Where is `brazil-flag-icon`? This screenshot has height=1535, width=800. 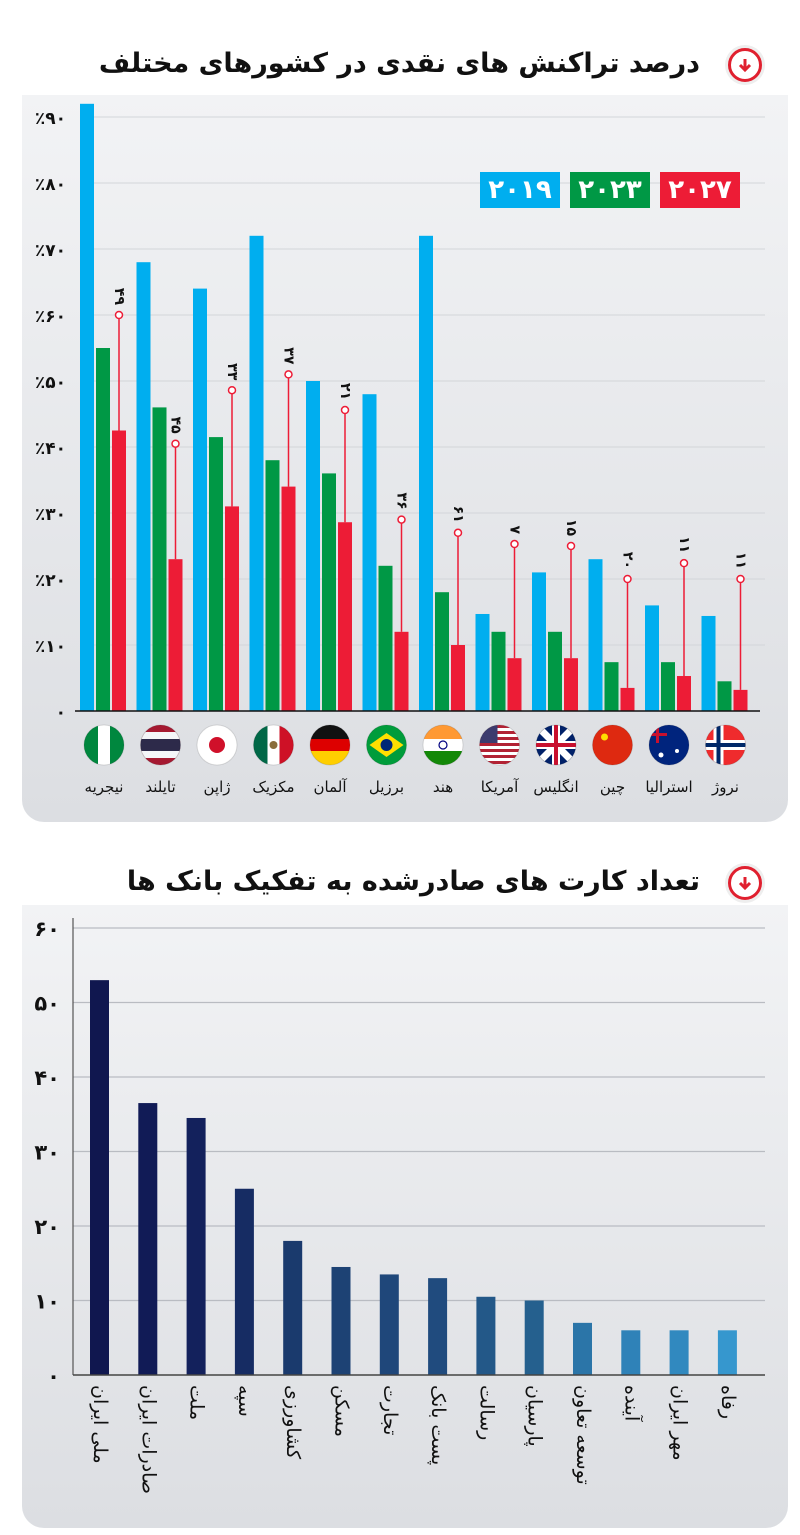
brazil-flag-icon is located at coordinates (386, 745).